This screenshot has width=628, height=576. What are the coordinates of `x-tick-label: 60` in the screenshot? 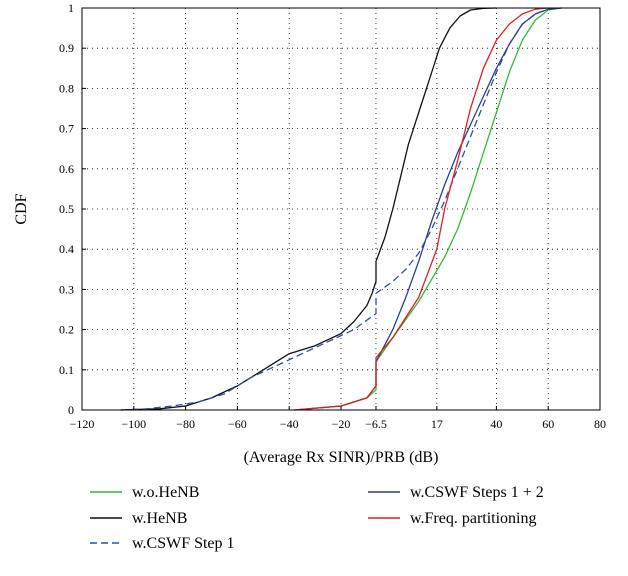 It's located at (548, 424).